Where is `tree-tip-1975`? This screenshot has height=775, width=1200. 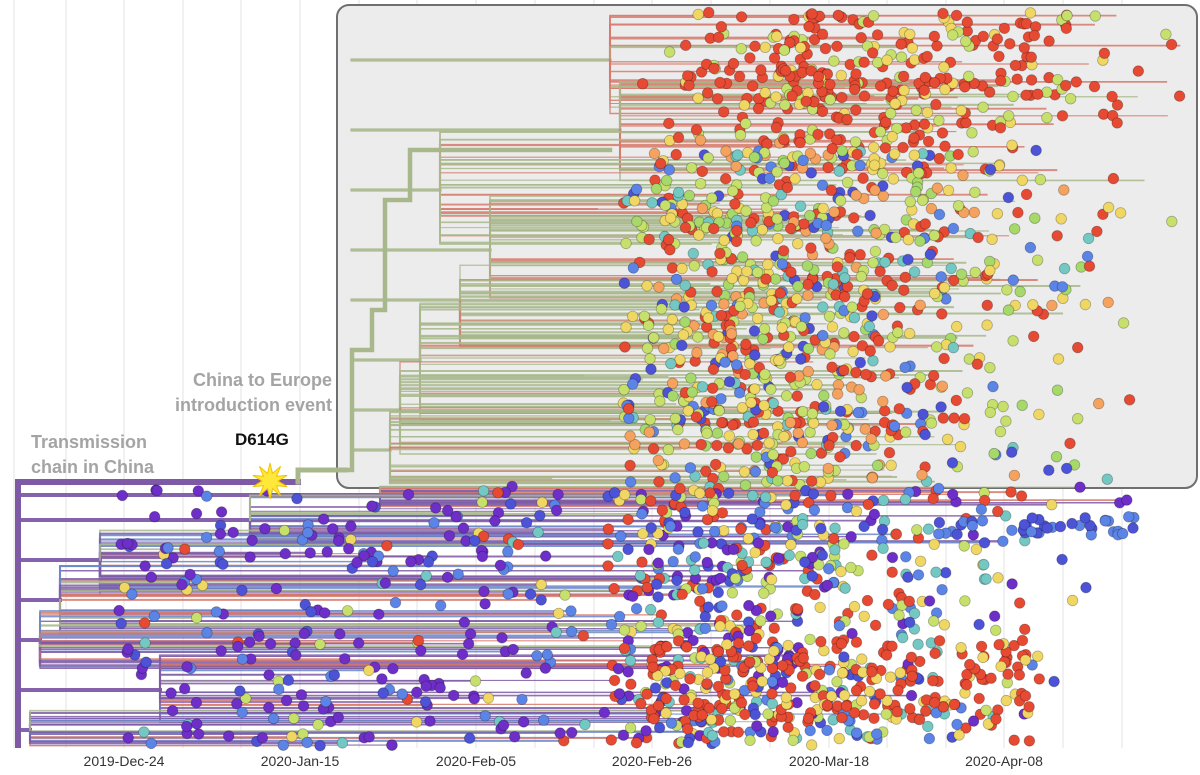
tree-tip-1975 is located at coordinates (788, 727).